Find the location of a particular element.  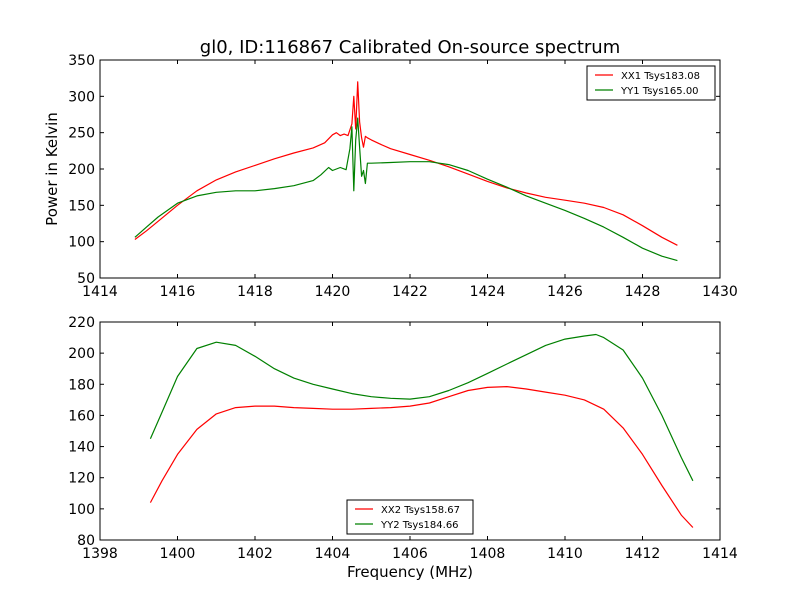

y-tick-label: 80 is located at coordinates (86, 541).